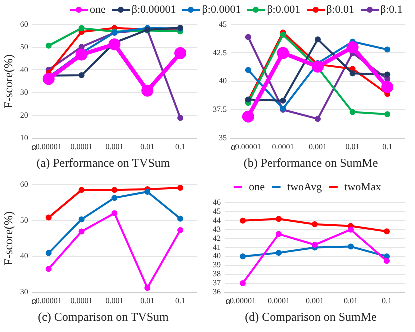  I want to click on text: (b) Performance on SumMe, so click(311, 163).